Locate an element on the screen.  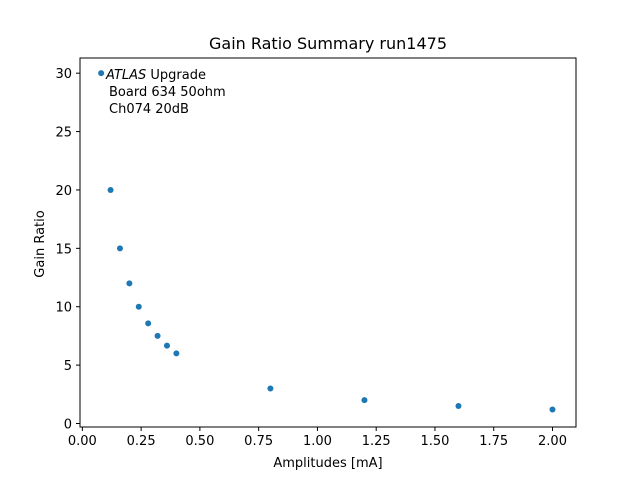
annotation-line-1: Board 634 50ohm is located at coordinates (167, 92).